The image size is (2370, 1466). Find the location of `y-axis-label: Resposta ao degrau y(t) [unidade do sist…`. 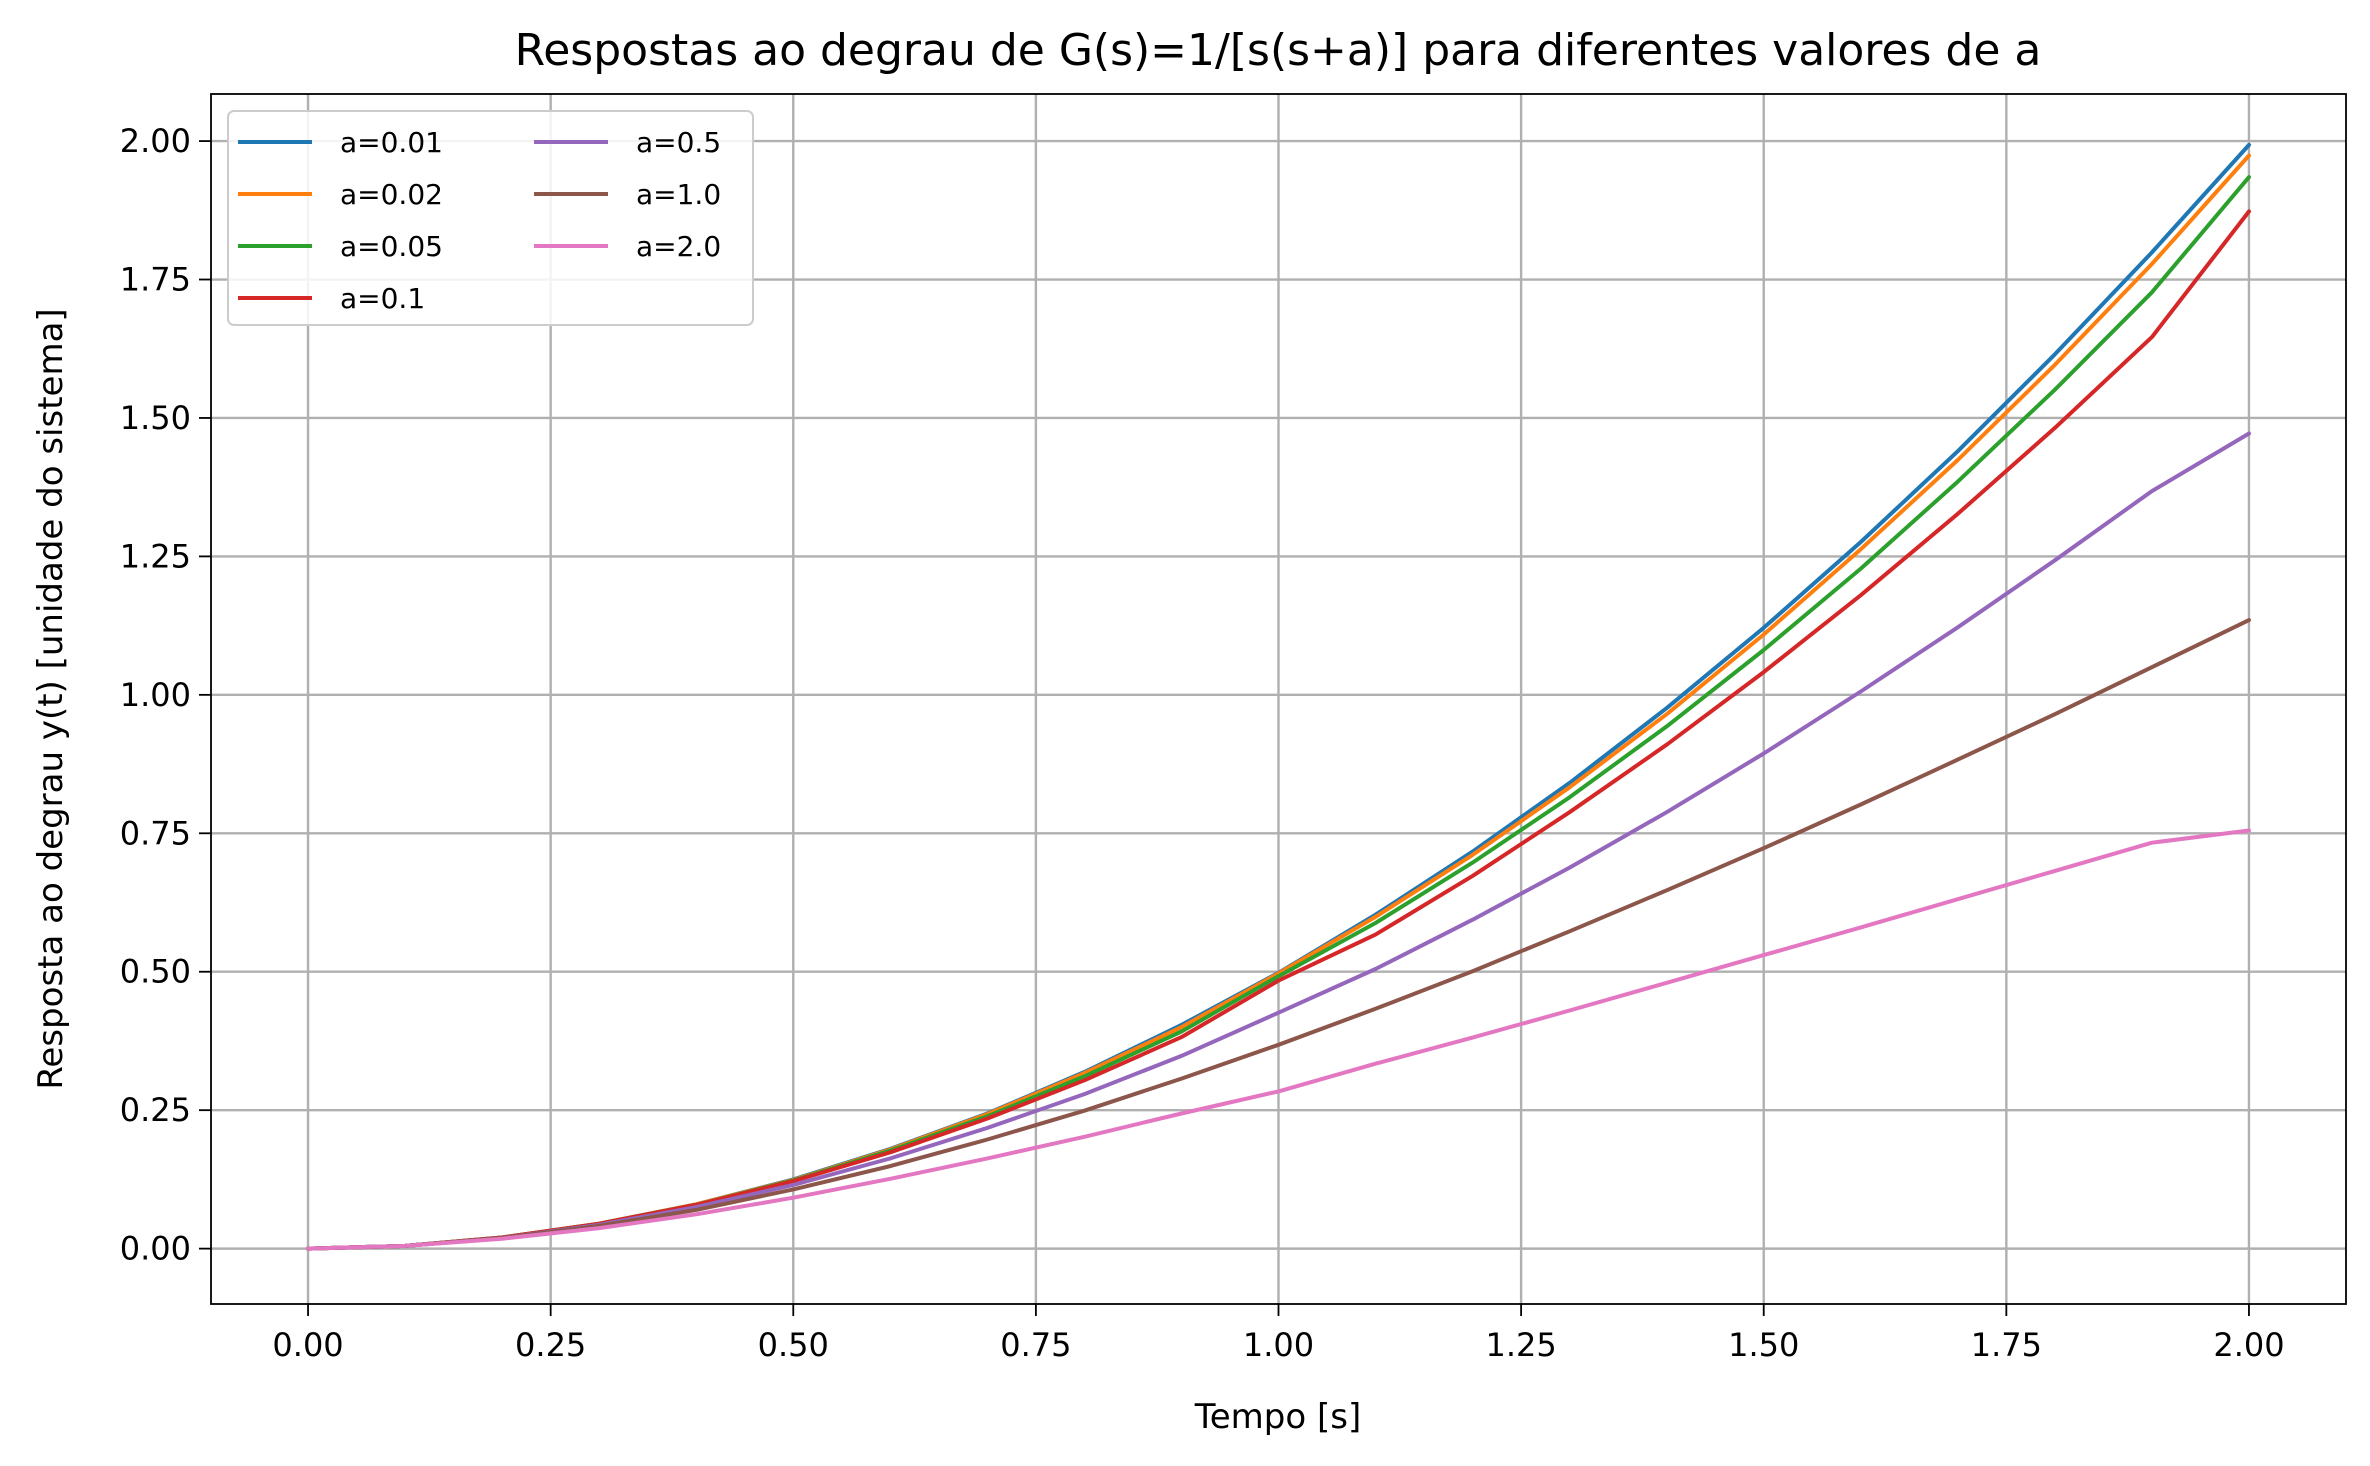

y-axis-label: Resposta ao degrau y(t) [unidade do sist… is located at coordinates (51, 698).